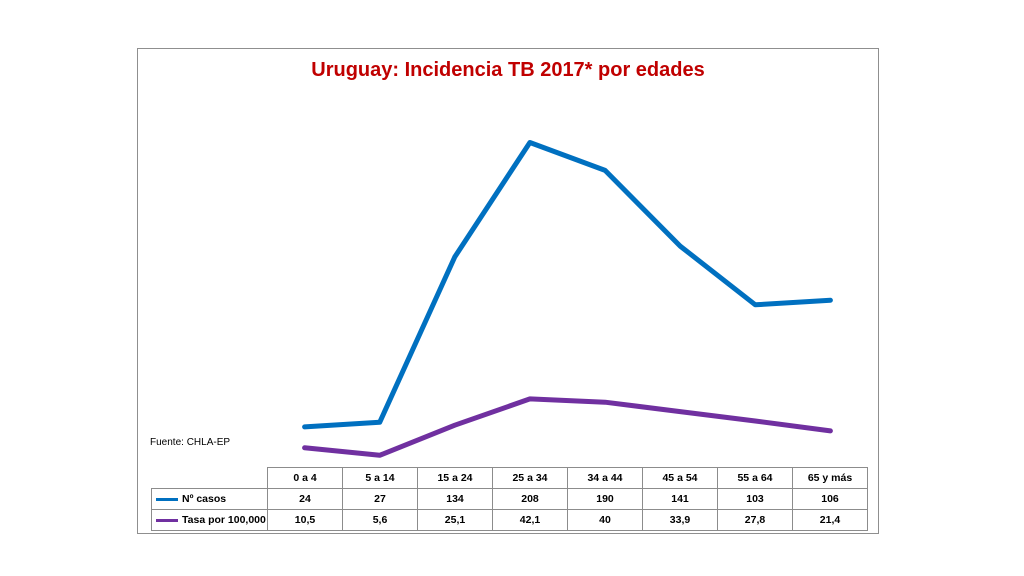 This screenshot has width=1024, height=576. Describe the element at coordinates (209, 478) in the screenshot. I see `table-corner` at that location.